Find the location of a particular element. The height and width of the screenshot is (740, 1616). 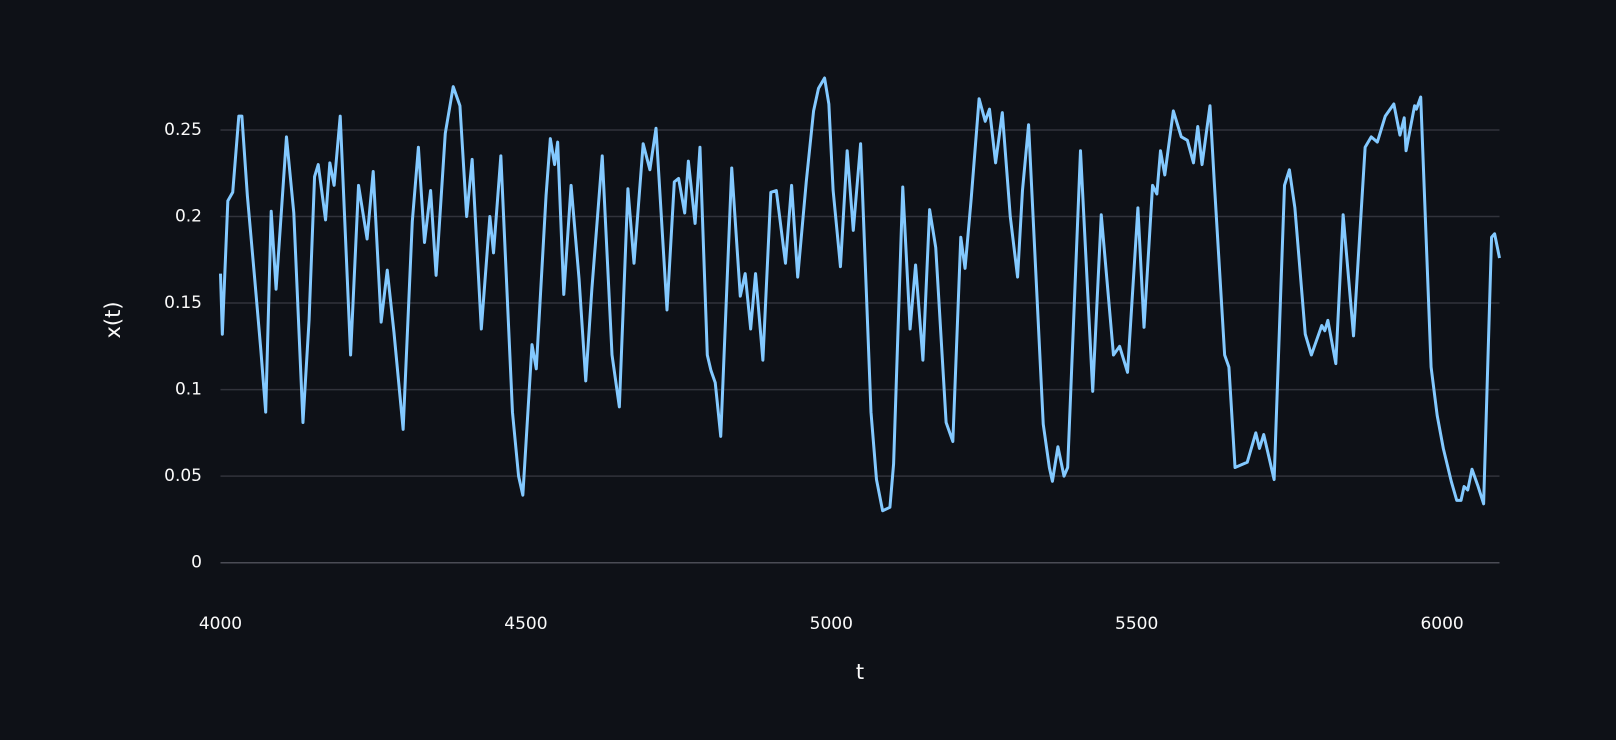

y-tick-label: 0.1 is located at coordinates (188, 390).